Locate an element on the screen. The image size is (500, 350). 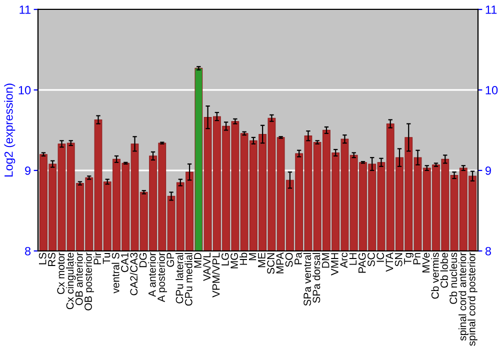
x-tick-label: Tg is located at coordinates (409, 258).